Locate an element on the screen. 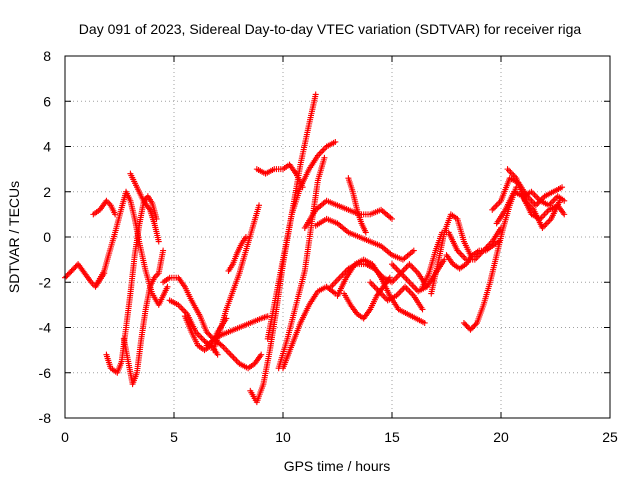  x-tick-label: 10 is located at coordinates (283, 437).